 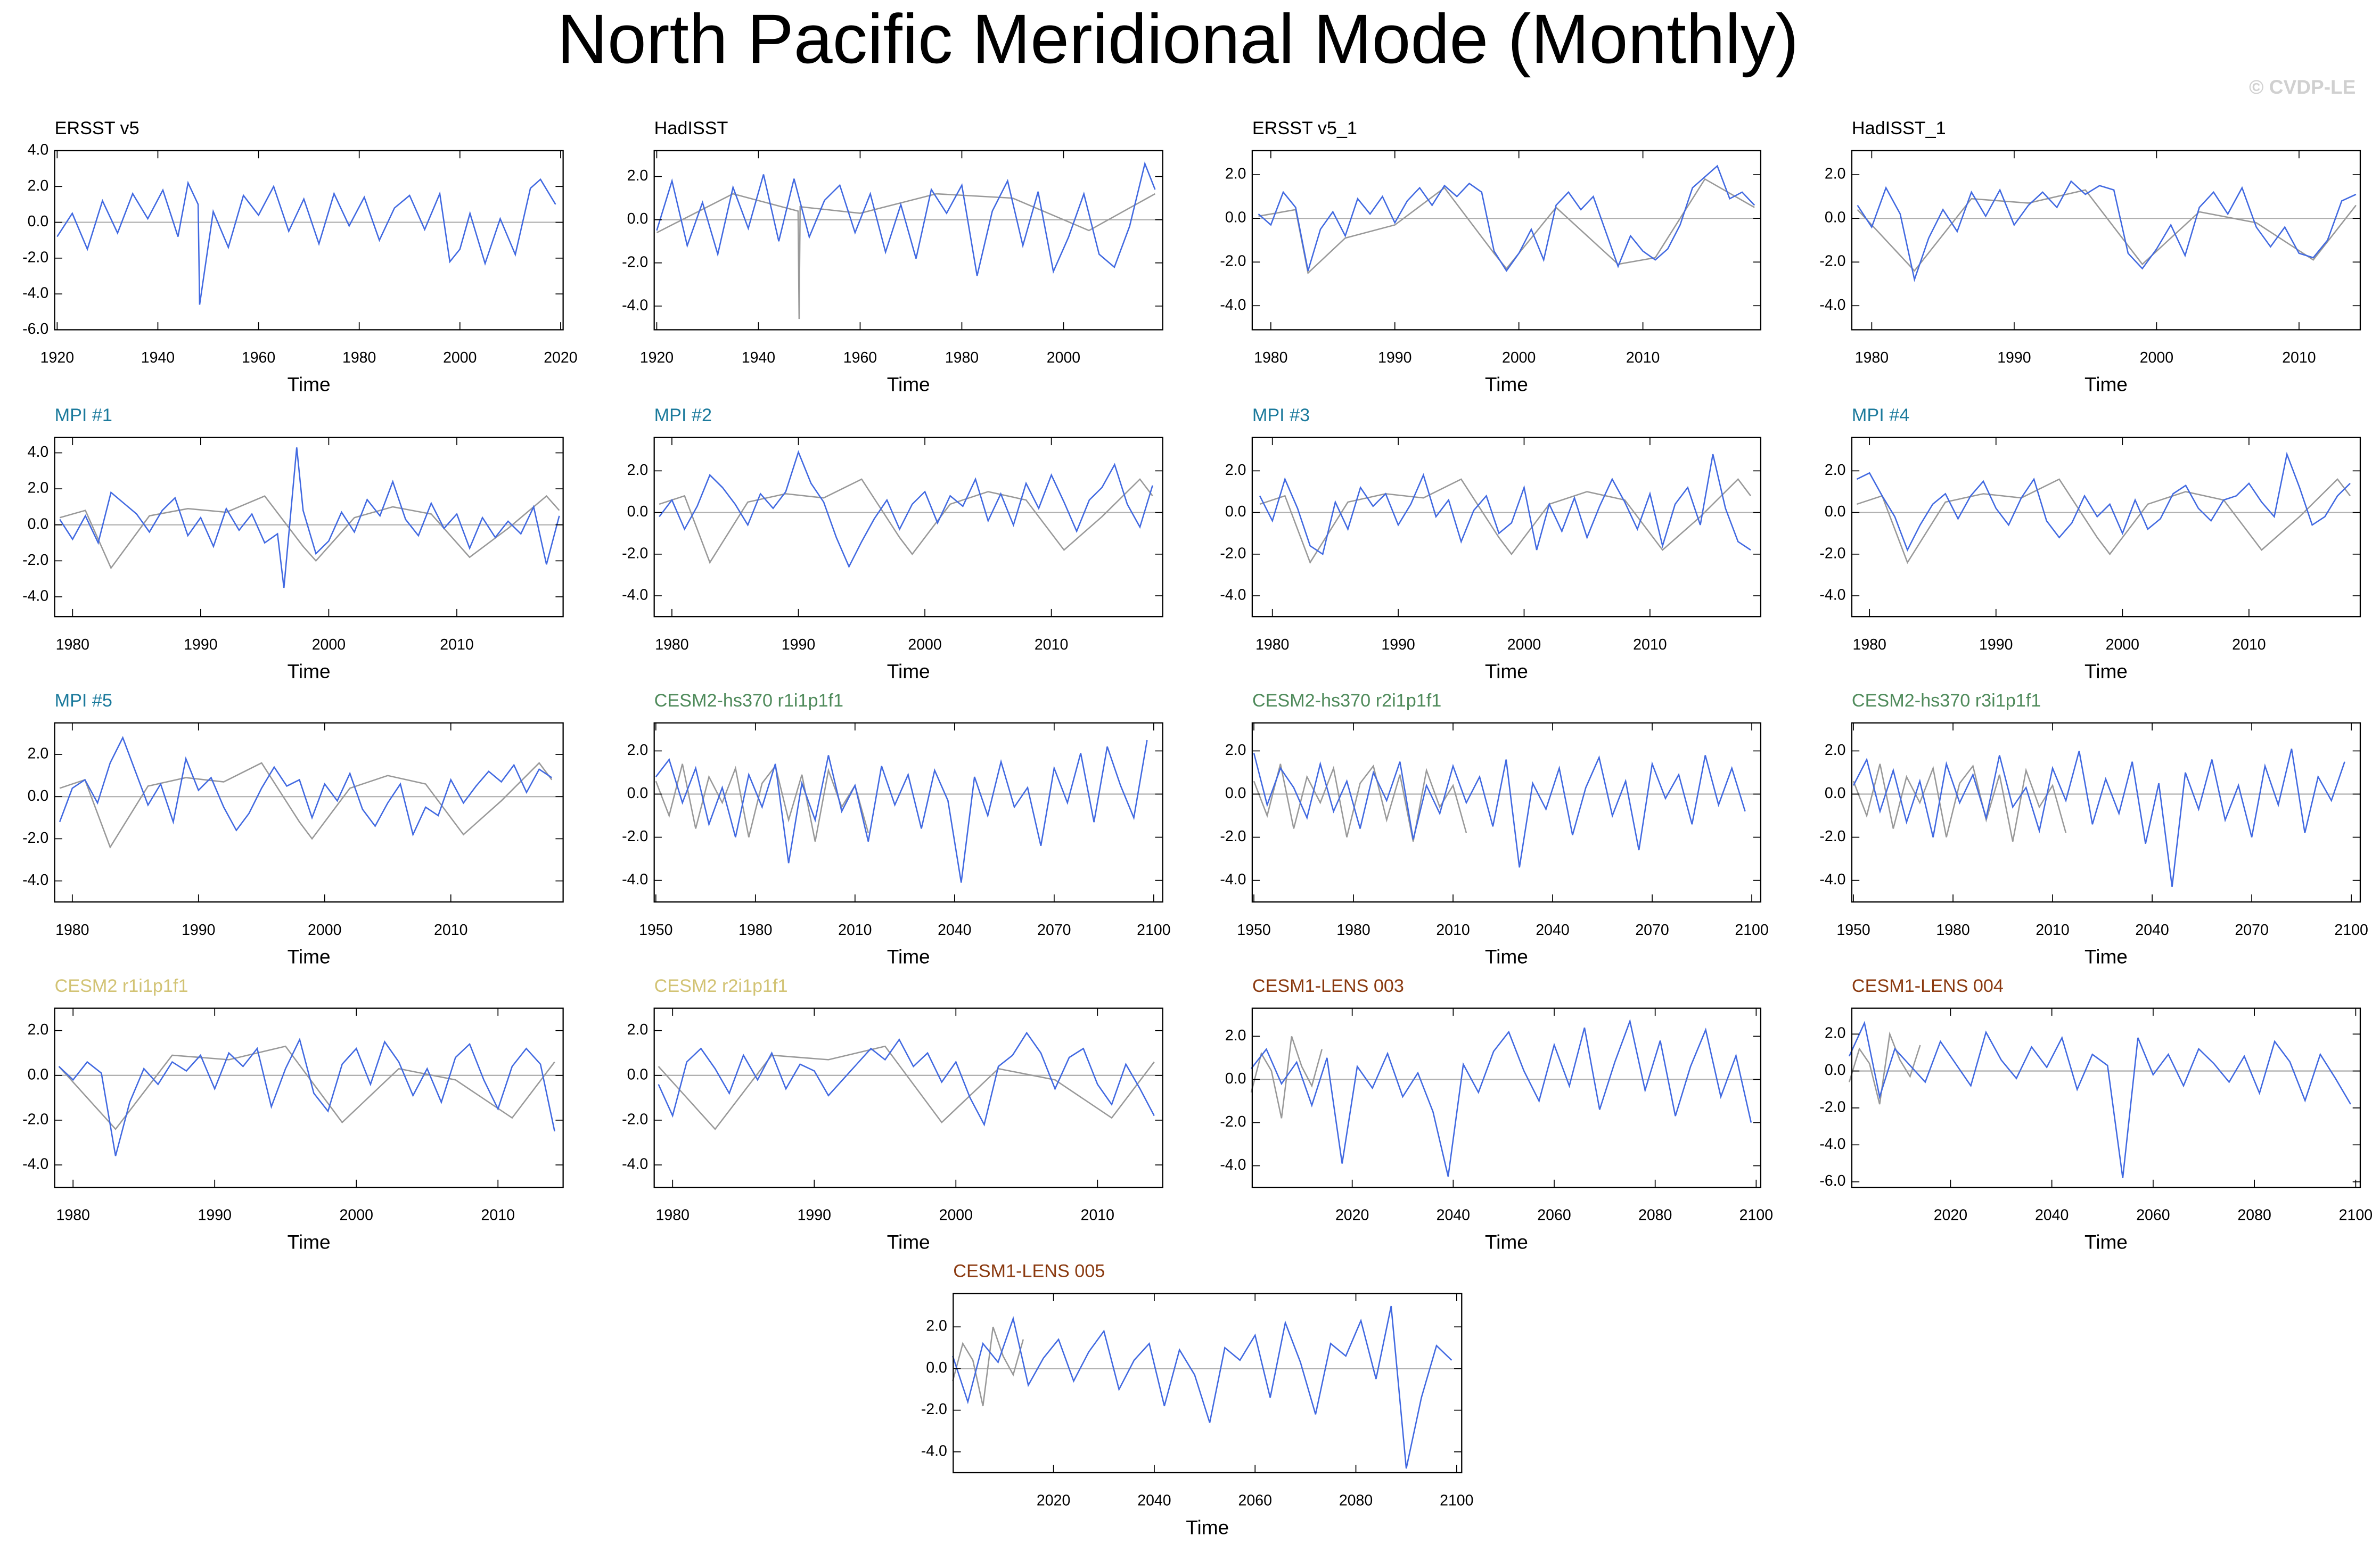 What do you see at coordinates (683, 415) in the screenshot?
I see `panel-title: MPI #2` at bounding box center [683, 415].